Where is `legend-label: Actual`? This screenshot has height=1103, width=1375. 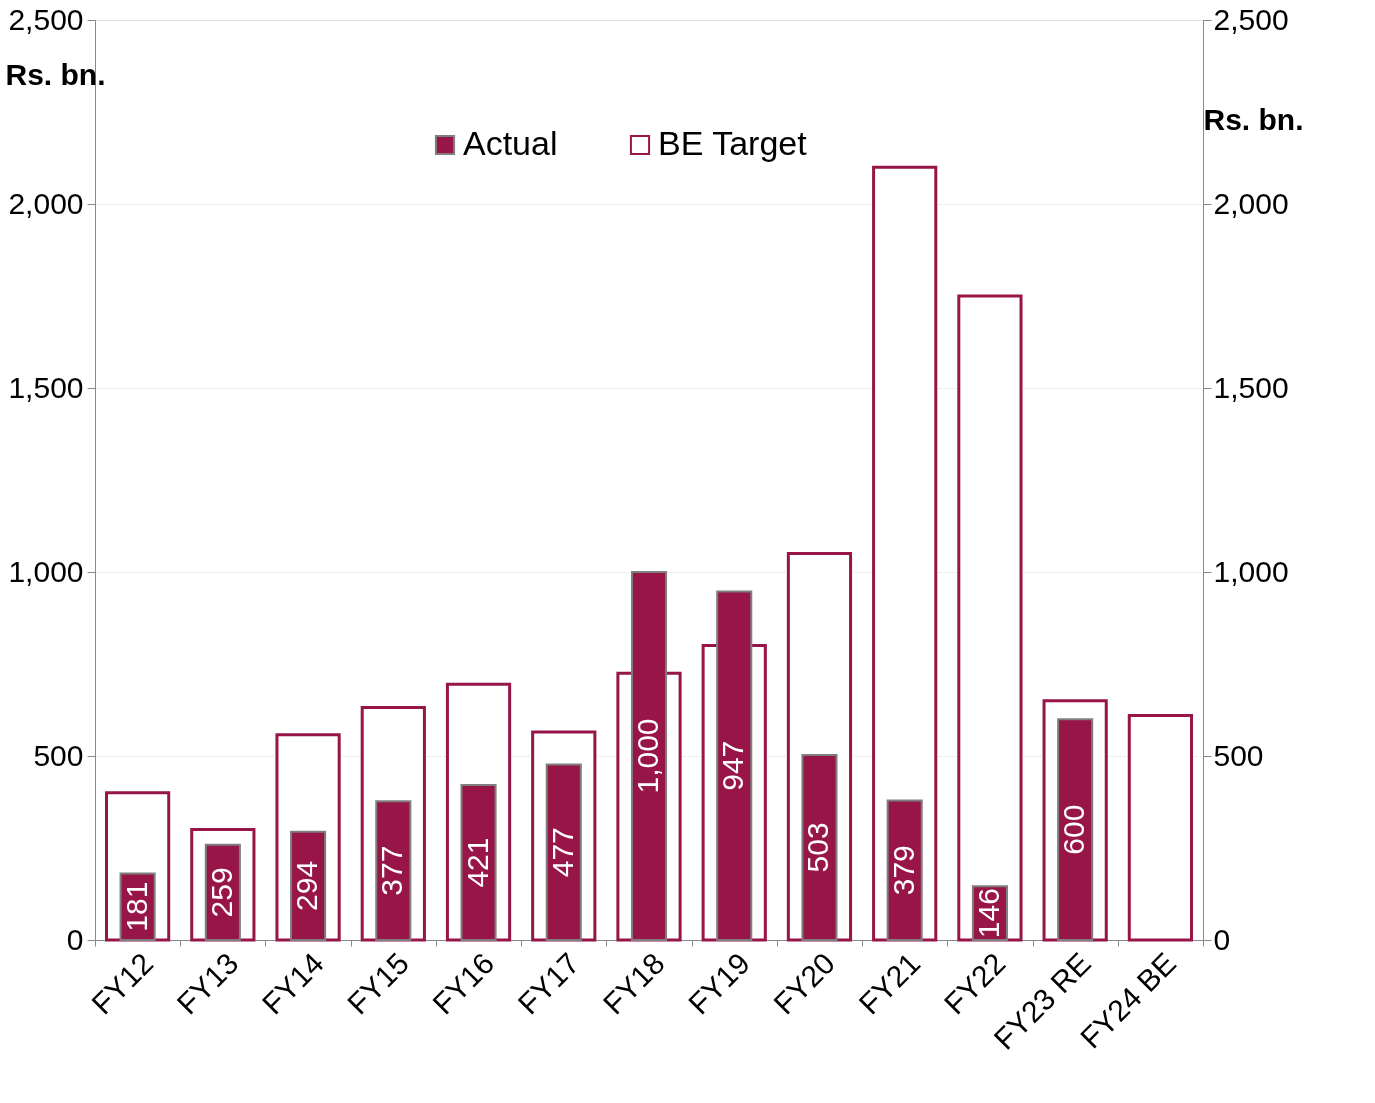
legend-label: Actual is located at coordinates (510, 143).